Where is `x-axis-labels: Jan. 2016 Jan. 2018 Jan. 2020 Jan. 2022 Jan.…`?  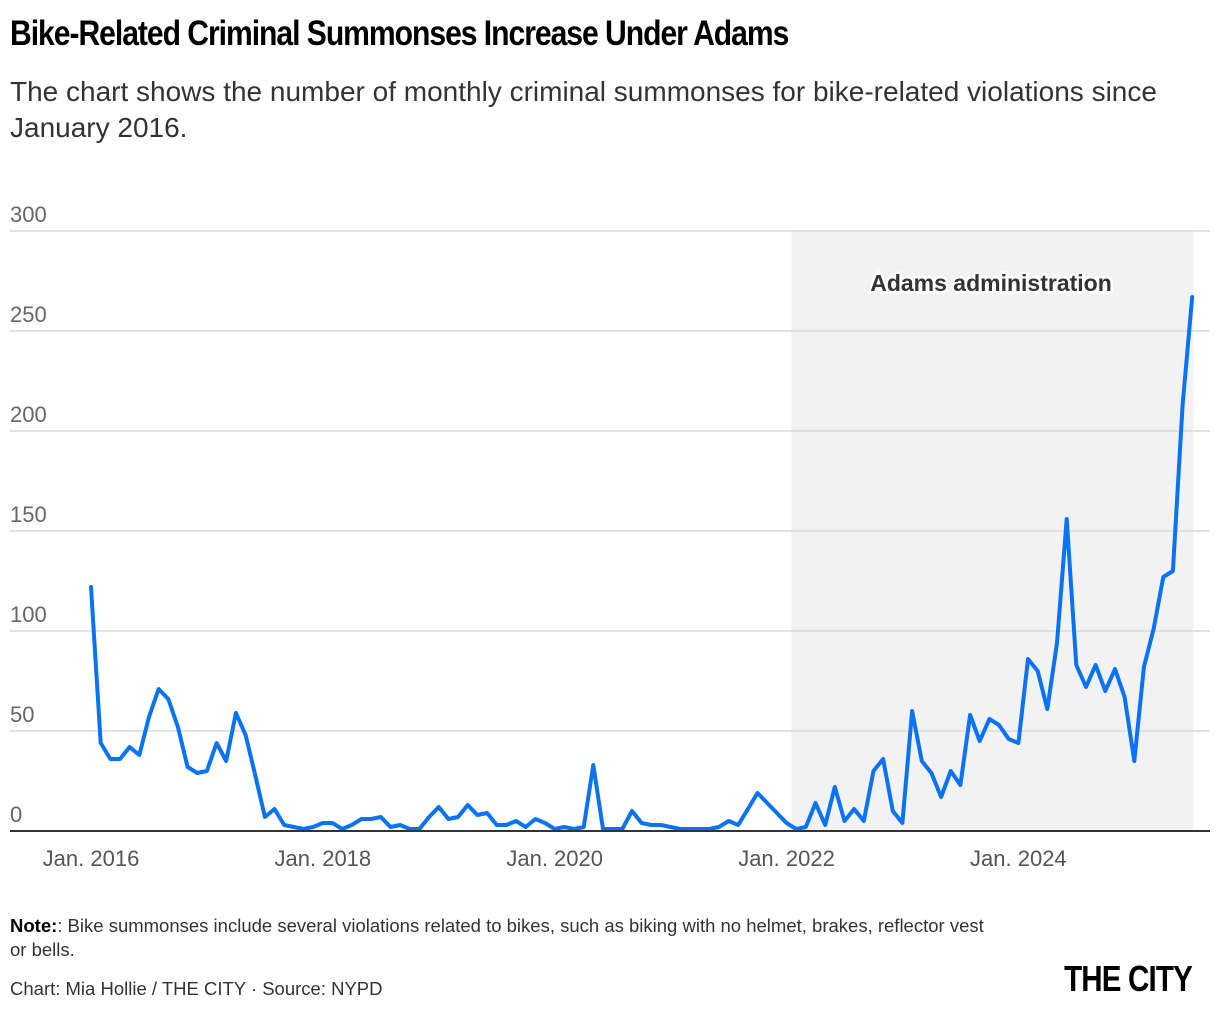
x-axis-labels: Jan. 2016 Jan. 2018 Jan. 2020 Jan. 2022 Jan.… is located at coordinates (555, 858).